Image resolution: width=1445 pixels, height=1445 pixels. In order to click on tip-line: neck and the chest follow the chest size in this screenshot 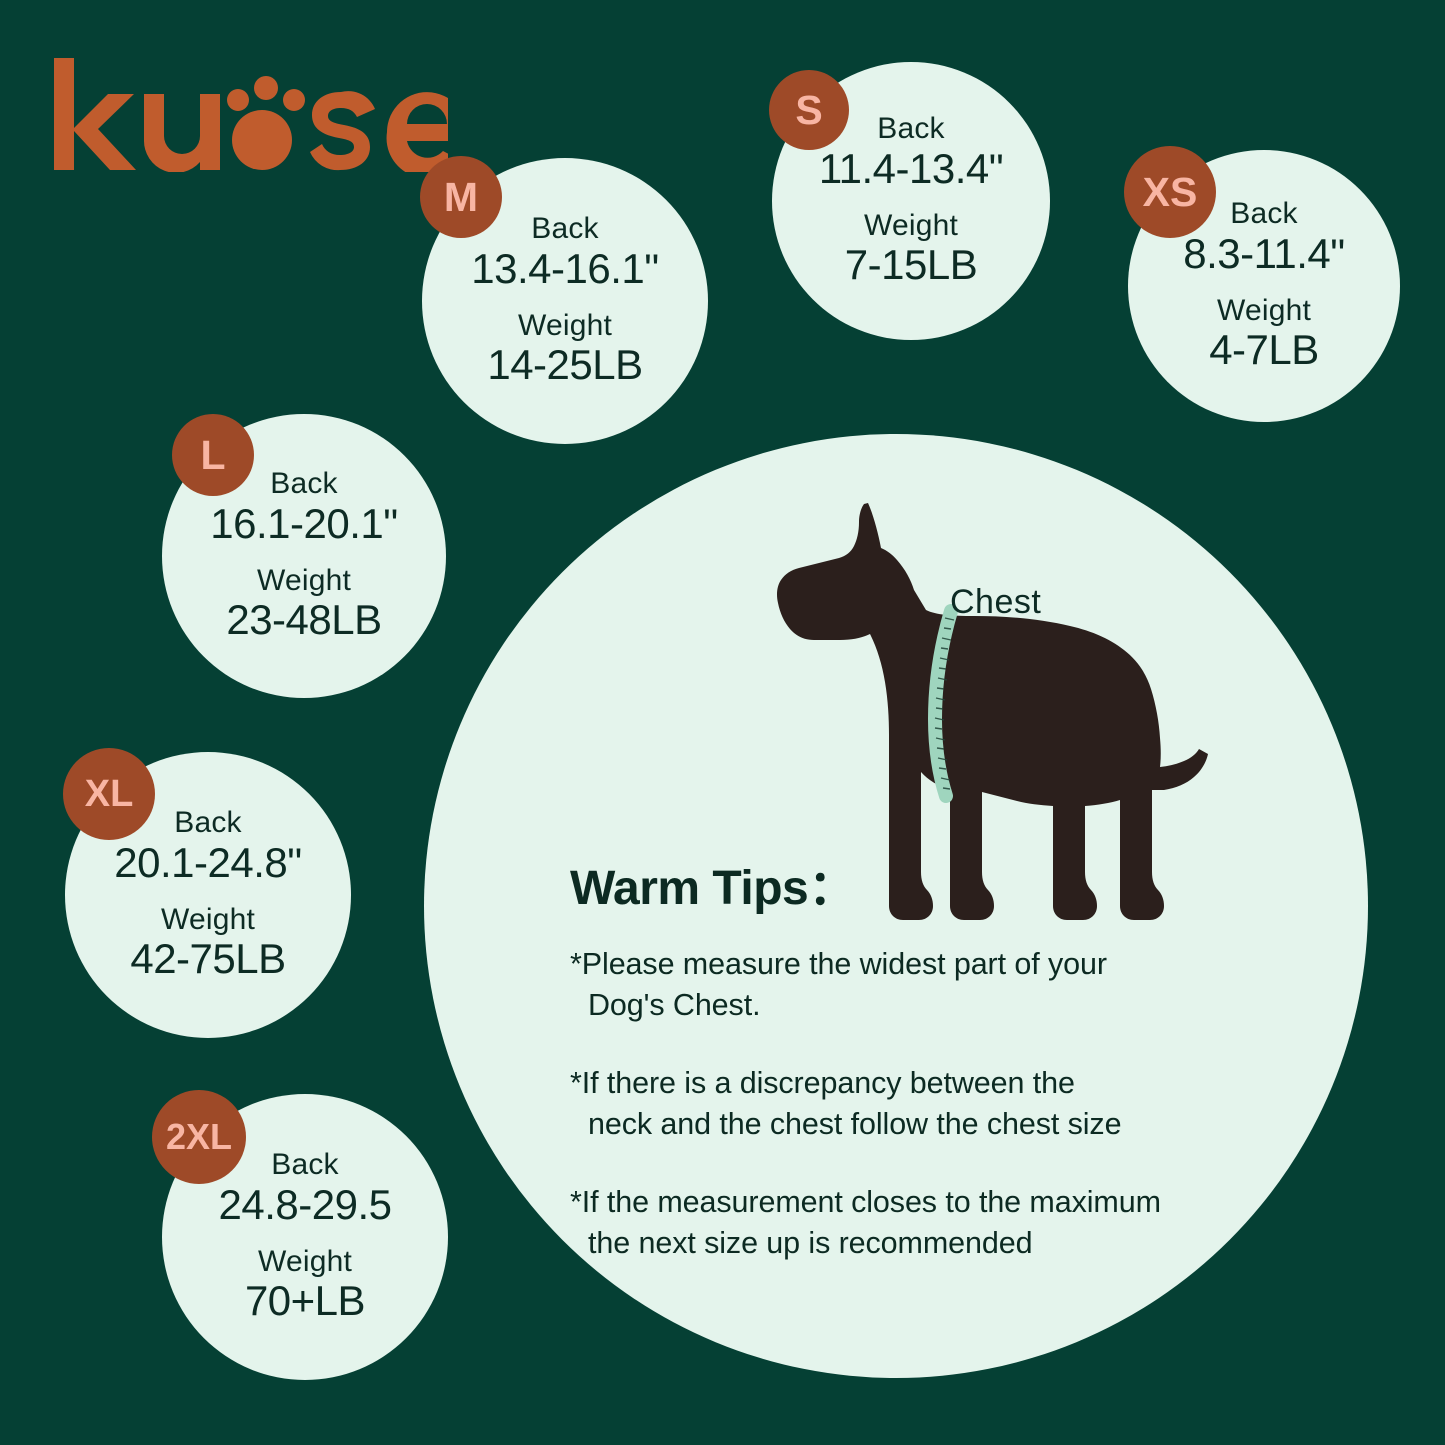, I will do `click(855, 1123)`.